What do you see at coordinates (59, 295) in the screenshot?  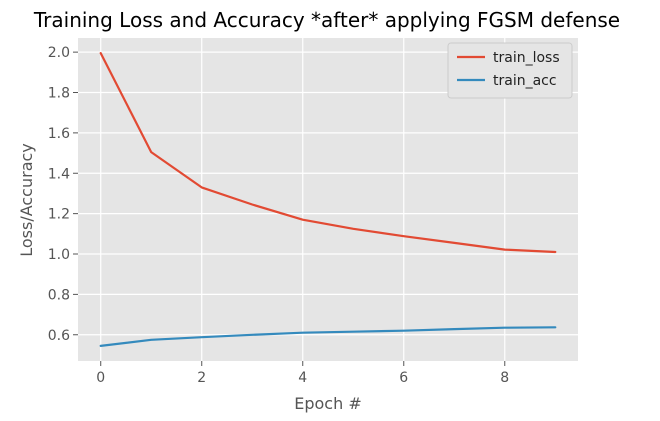 I see `y-tick-label: 0.8` at bounding box center [59, 295].